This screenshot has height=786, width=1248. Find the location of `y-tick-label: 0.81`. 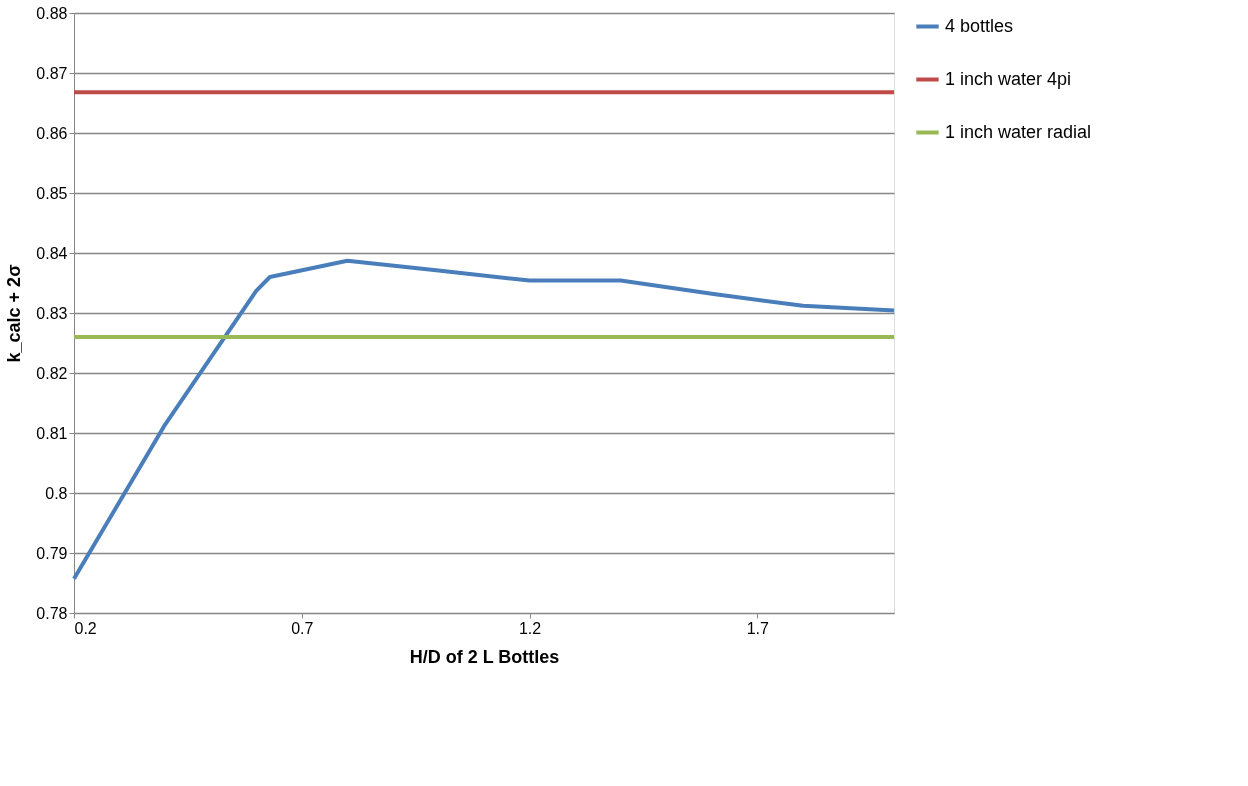

y-tick-label: 0.81 is located at coordinates (52, 433).